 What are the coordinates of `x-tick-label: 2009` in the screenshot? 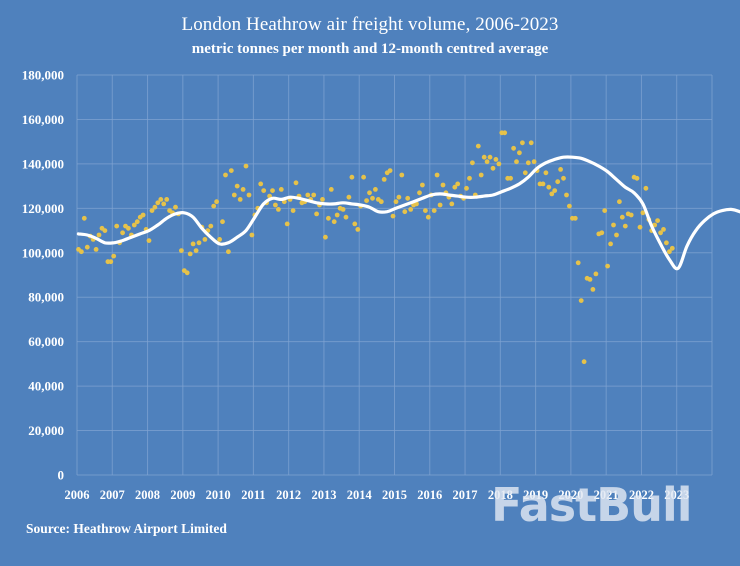 It's located at (182, 495).